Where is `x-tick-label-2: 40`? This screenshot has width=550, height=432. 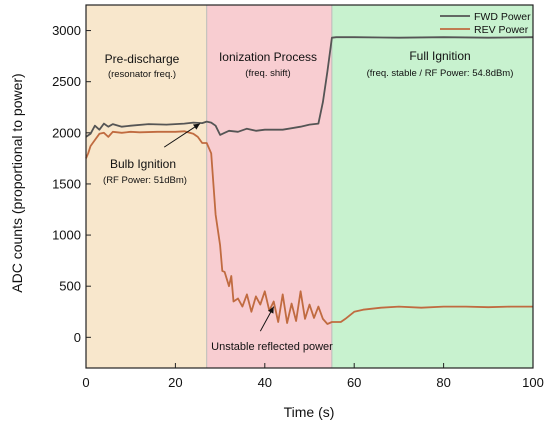 x-tick-label-2: 40 is located at coordinates (265, 382).